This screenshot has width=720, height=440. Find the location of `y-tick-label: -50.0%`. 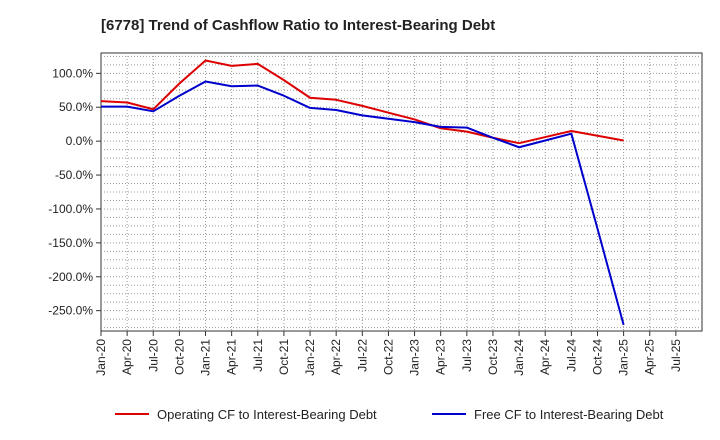

y-tick-label: -50.0% is located at coordinates (74, 175).